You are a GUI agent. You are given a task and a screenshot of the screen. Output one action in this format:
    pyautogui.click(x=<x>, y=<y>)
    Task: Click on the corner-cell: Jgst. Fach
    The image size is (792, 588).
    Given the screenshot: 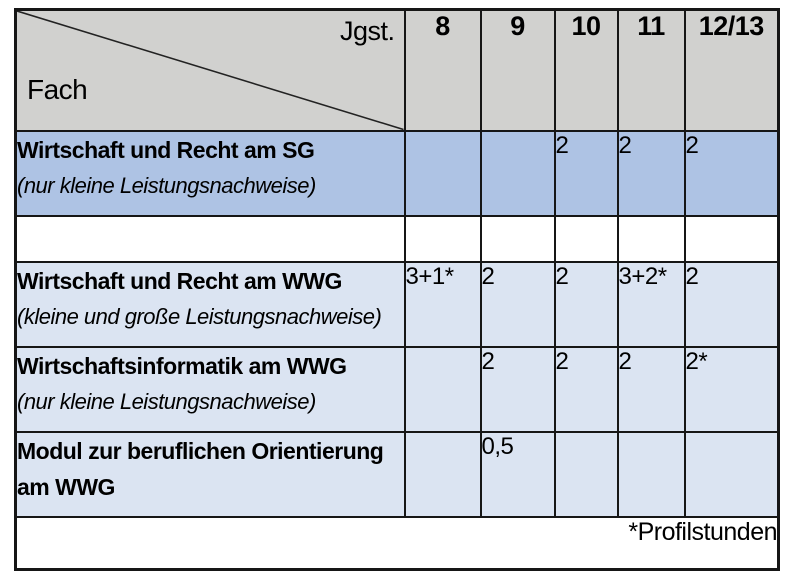 What is the action you would take?
    pyautogui.click(x=210, y=70)
    